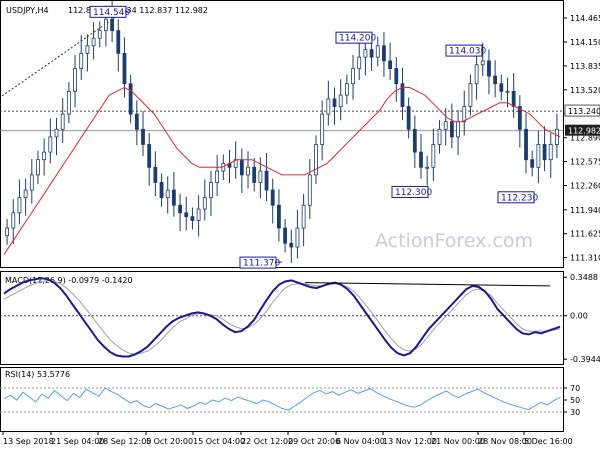 This screenshot has width=600, height=454. What do you see at coordinates (585, 186) in the screenshot?
I see `price-tick-label: 112.260` at bounding box center [585, 186].